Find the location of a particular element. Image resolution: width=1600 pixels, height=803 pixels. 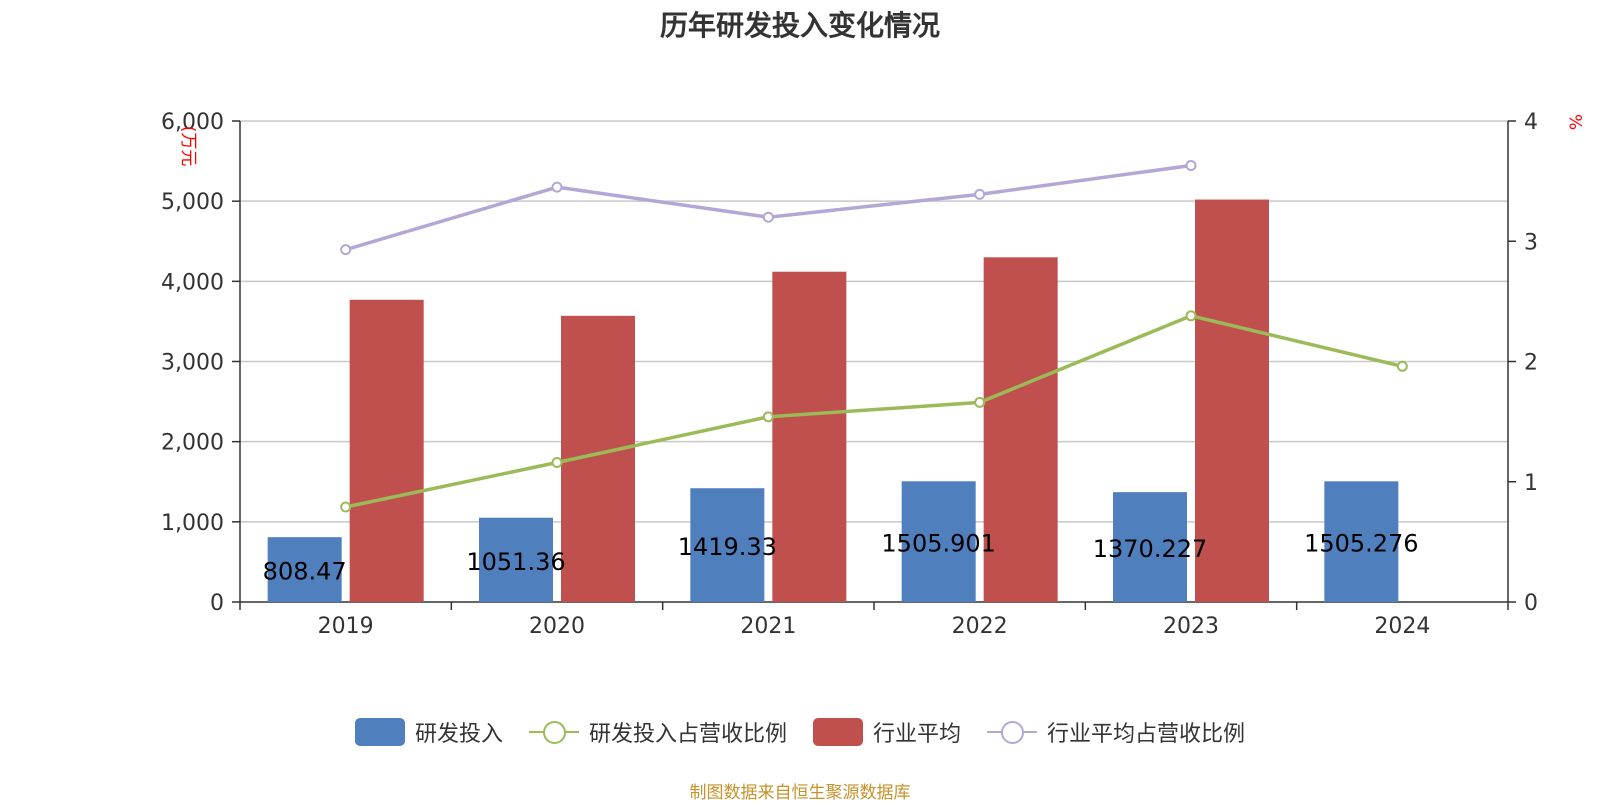

x-tick-label: 2022 is located at coordinates (980, 626).